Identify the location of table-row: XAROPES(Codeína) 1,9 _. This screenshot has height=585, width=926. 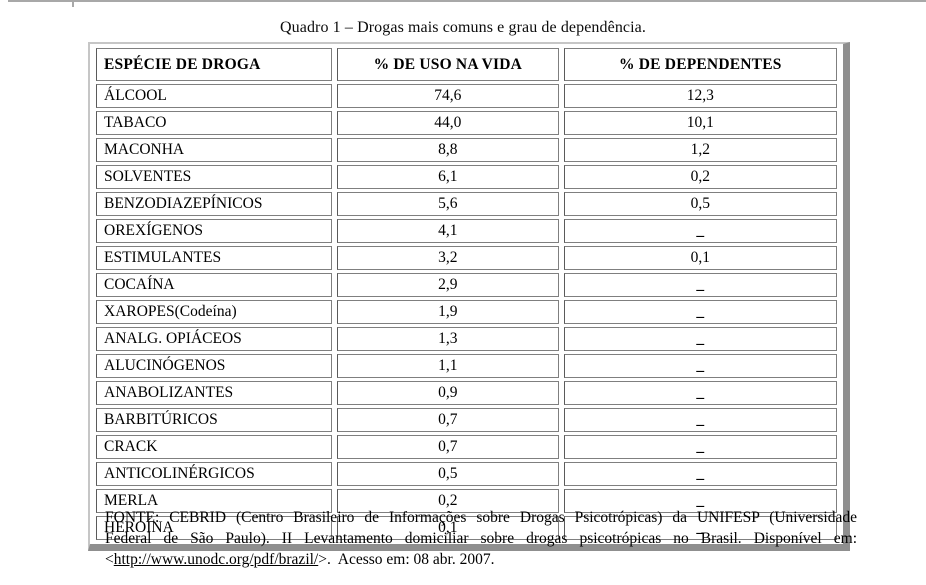
(466, 312).